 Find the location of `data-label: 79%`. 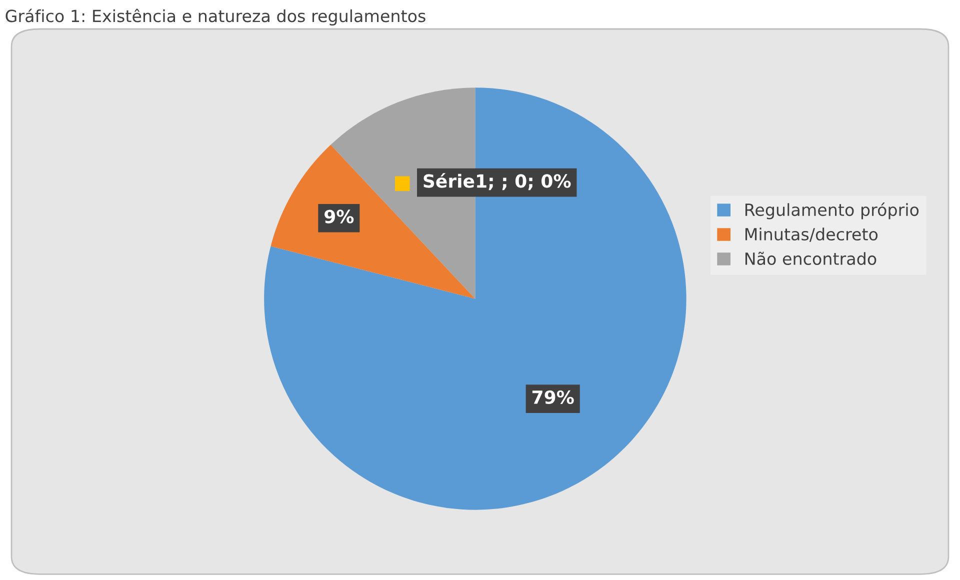

data-label: 79% is located at coordinates (553, 397).